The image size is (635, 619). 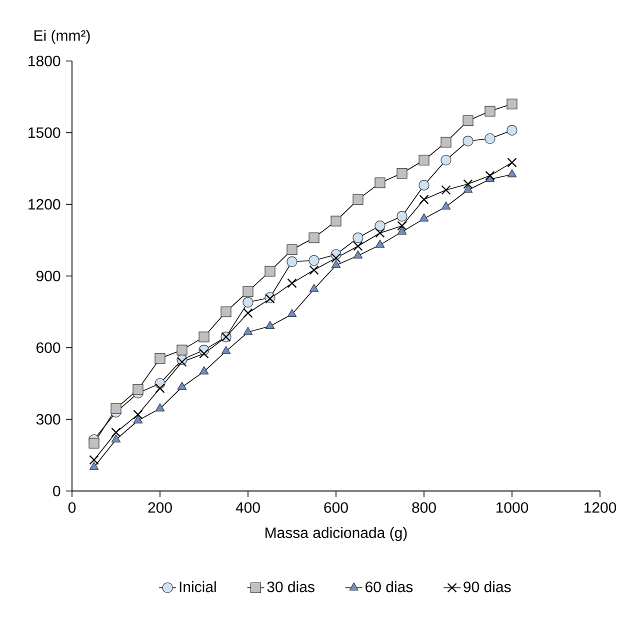 What do you see at coordinates (487, 586) in the screenshot?
I see `legend-label: 90 dias` at bounding box center [487, 586].